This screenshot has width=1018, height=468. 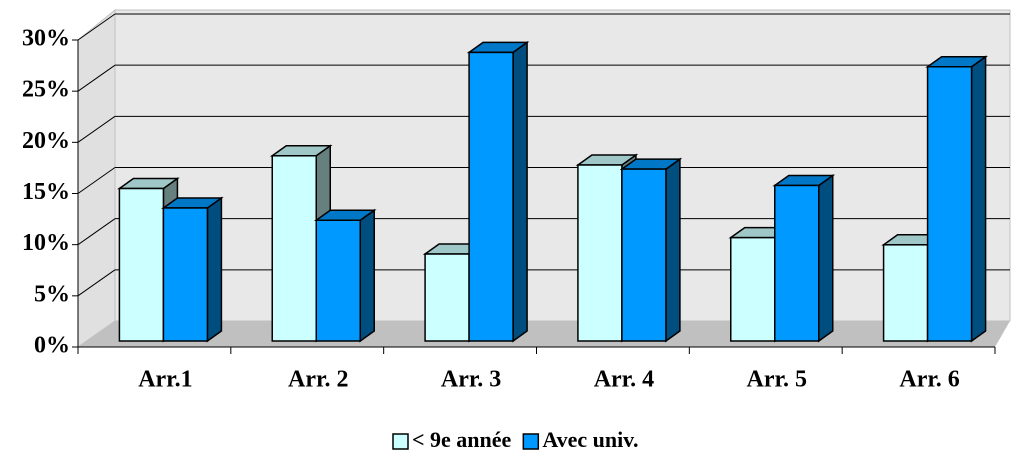 What do you see at coordinates (471, 380) in the screenshot?
I see `x-tick-label: Arr. 3` at bounding box center [471, 380].